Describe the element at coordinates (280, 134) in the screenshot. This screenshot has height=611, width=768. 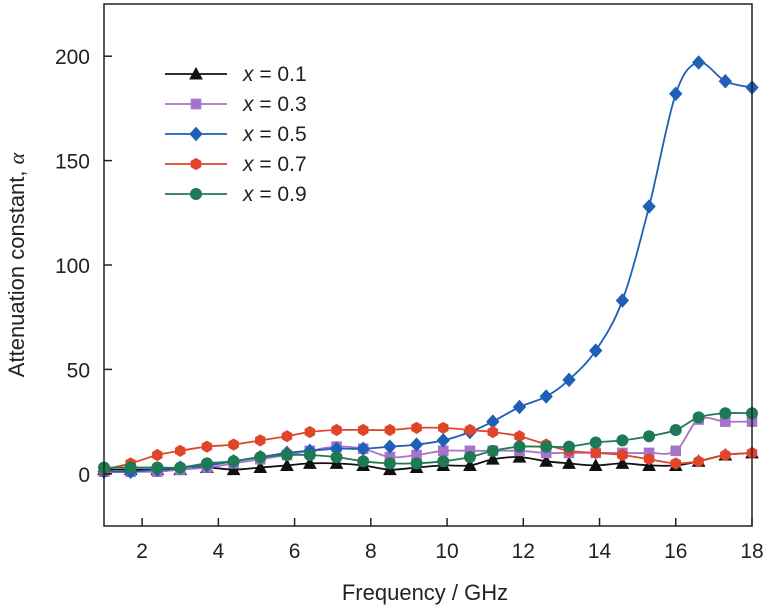
I see `legend-label-value: = 0.5` at that location.